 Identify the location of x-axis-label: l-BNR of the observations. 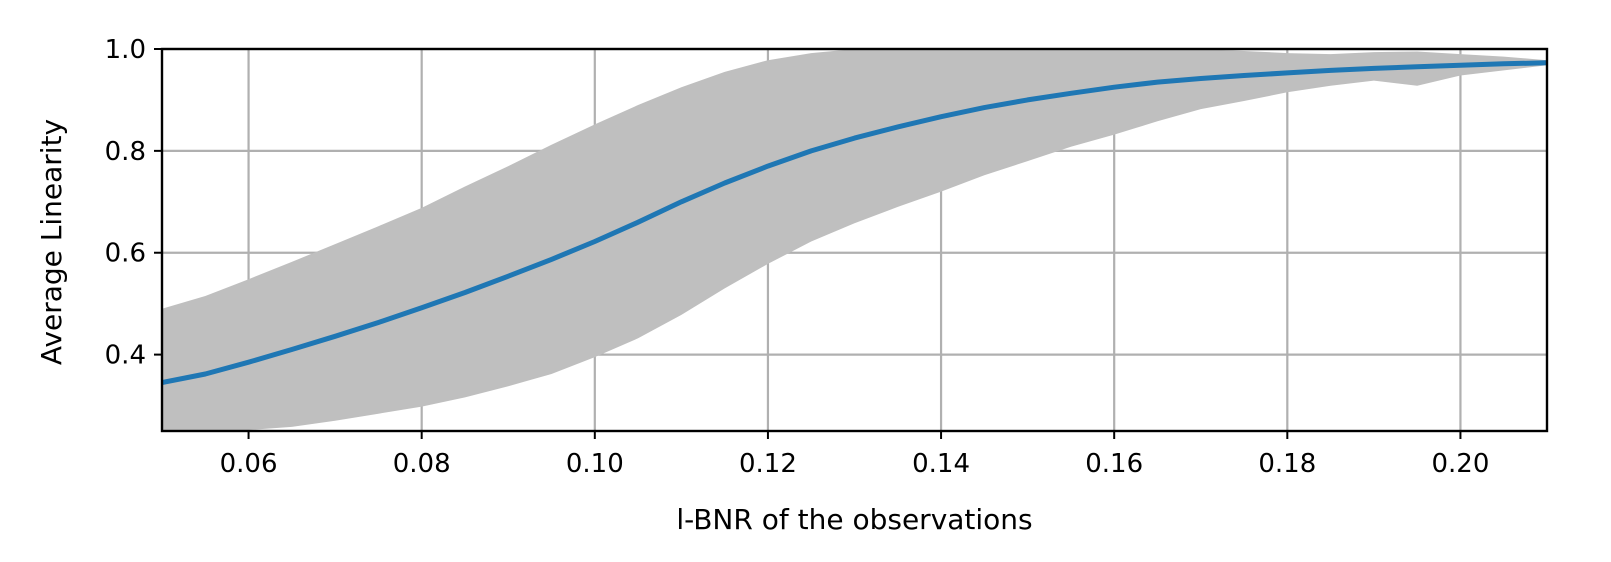
(854, 519).